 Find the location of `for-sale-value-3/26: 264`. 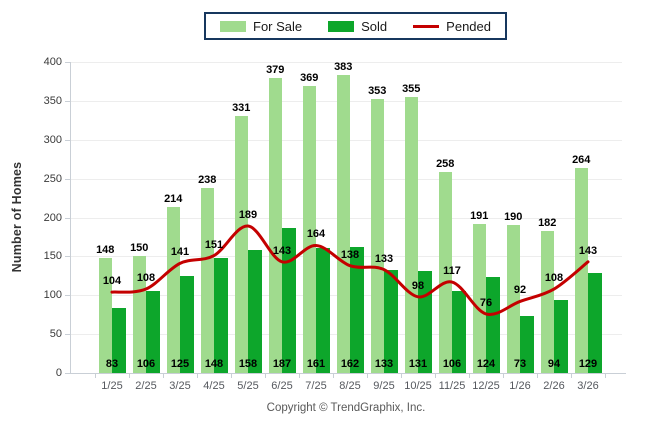

for-sale-value-3/26: 264 is located at coordinates (581, 159).